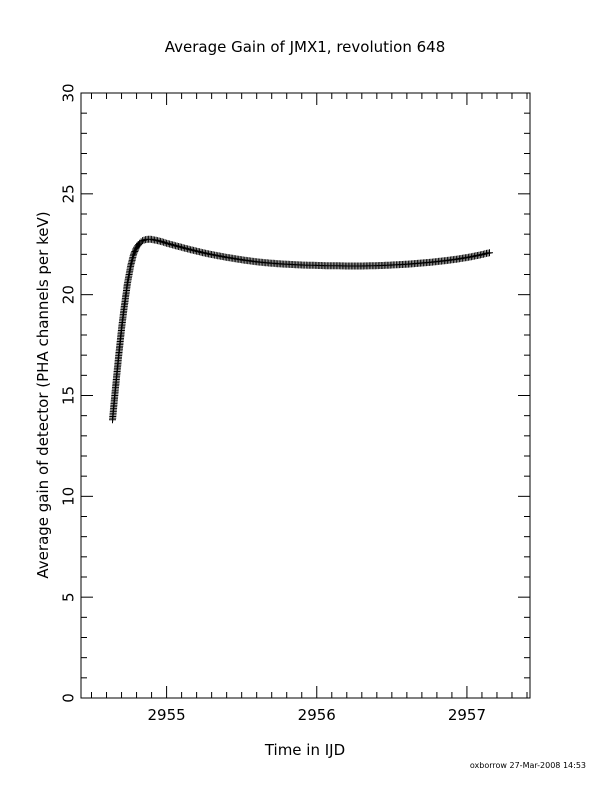  I want to click on chart-title: Average Gain of JMX1, revolution 648, so click(305, 47).